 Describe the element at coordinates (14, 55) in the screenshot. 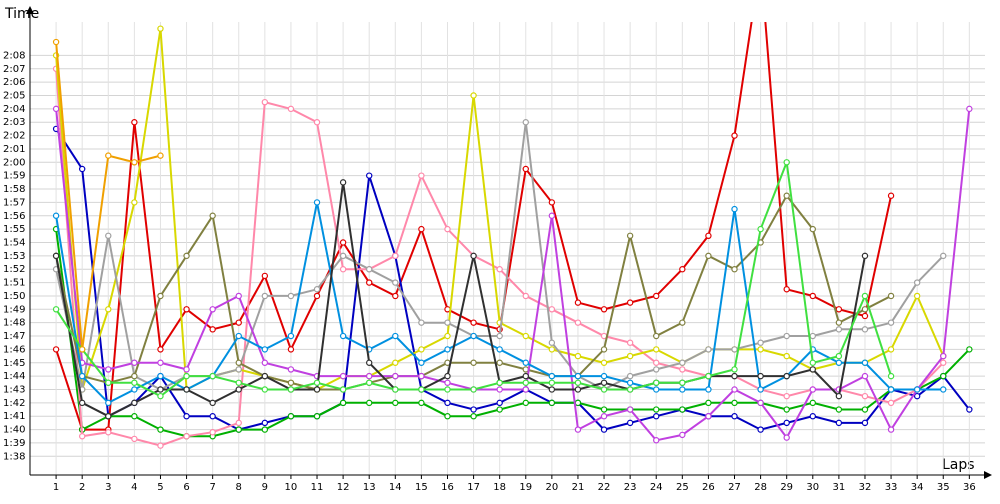

I see `y-tick-label: 2:08` at that location.